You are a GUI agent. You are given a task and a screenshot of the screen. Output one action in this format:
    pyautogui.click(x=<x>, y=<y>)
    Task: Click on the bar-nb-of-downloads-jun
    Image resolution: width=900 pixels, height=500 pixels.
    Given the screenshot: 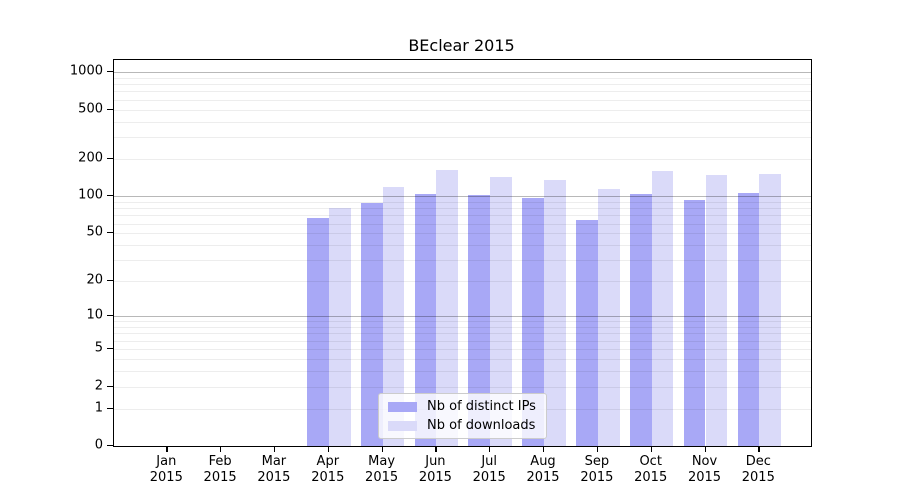 What is the action you would take?
    pyautogui.click(x=447, y=308)
    